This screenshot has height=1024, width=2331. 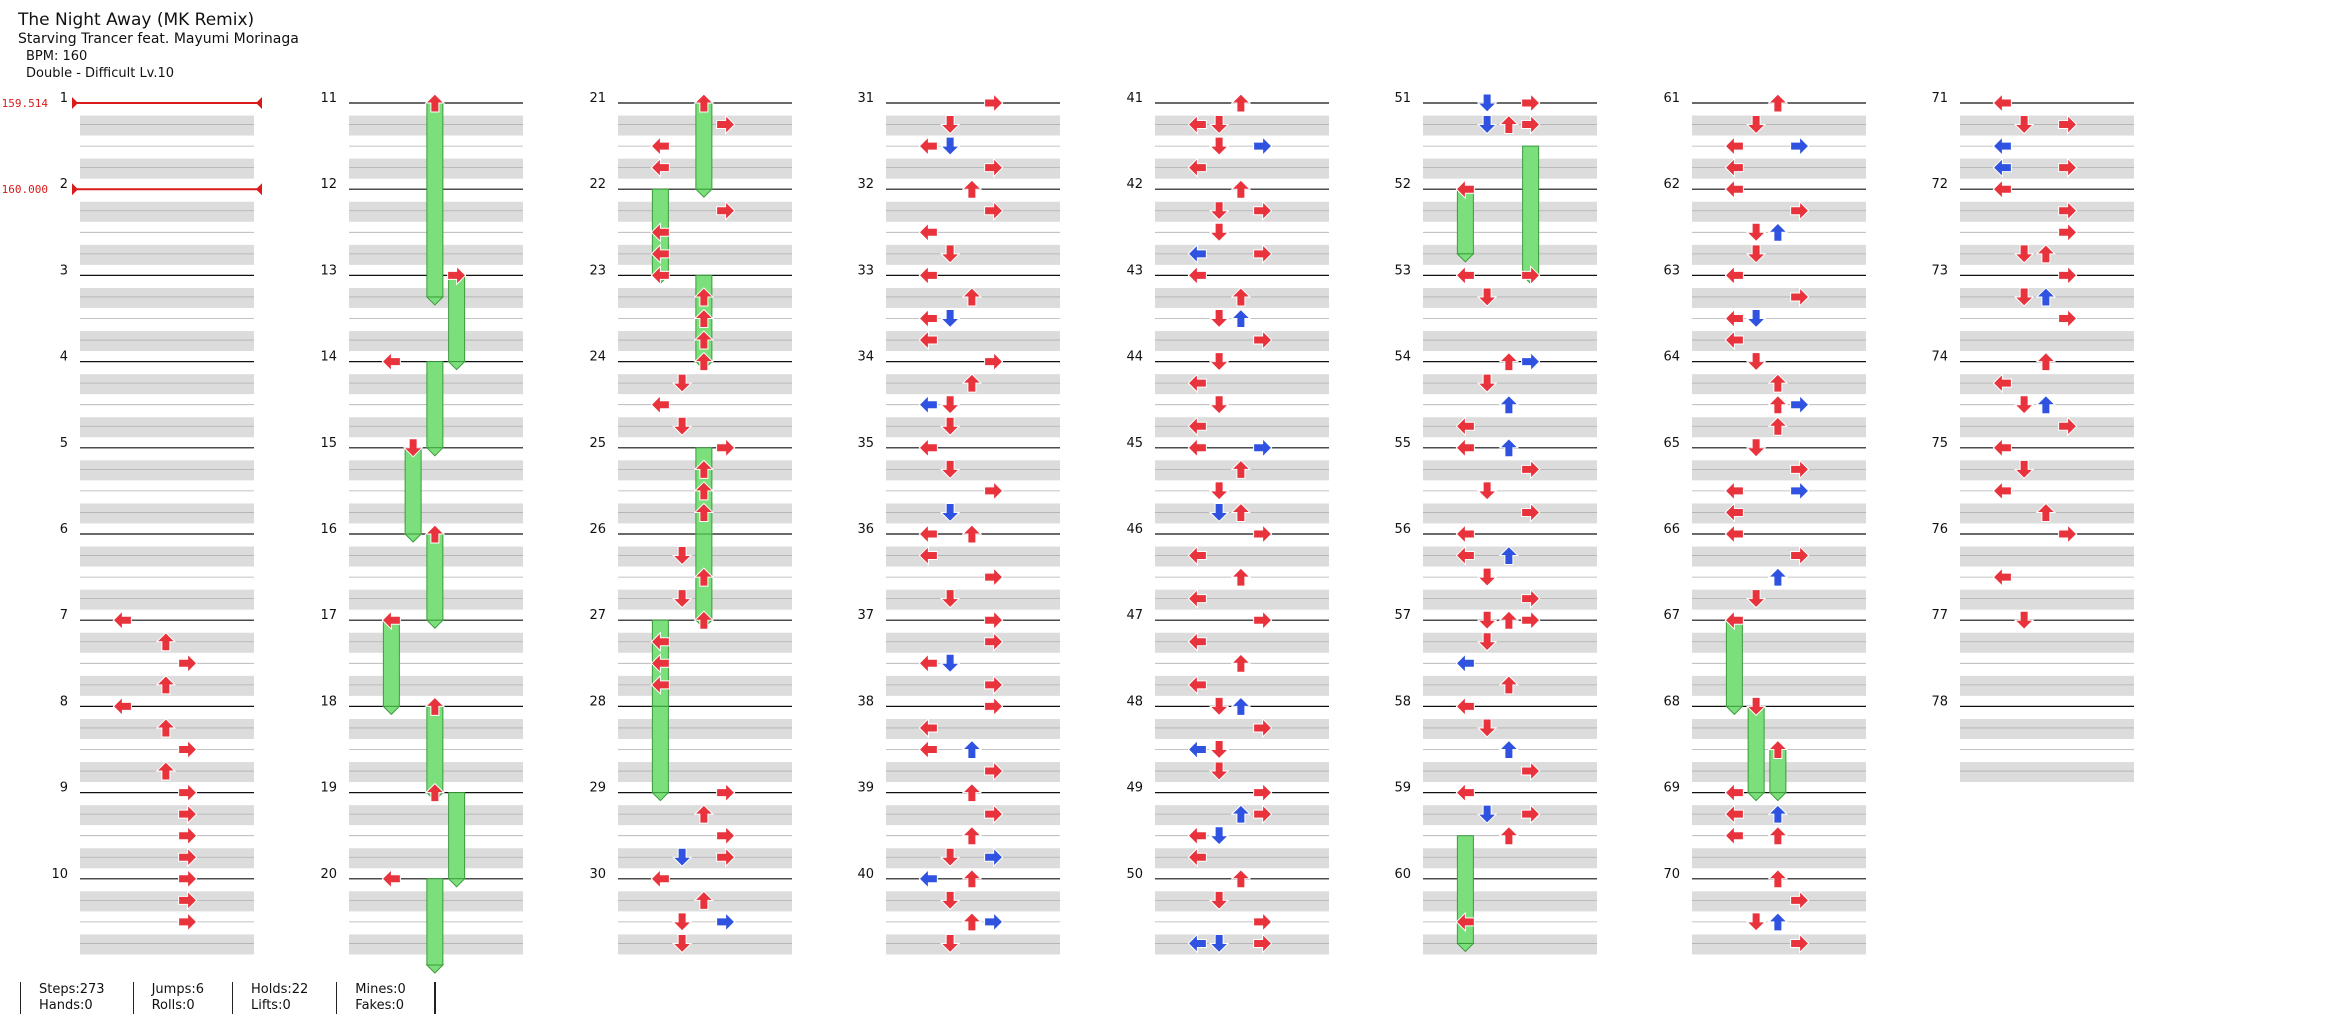 I want to click on measure-number: 2, so click(x=64, y=184).